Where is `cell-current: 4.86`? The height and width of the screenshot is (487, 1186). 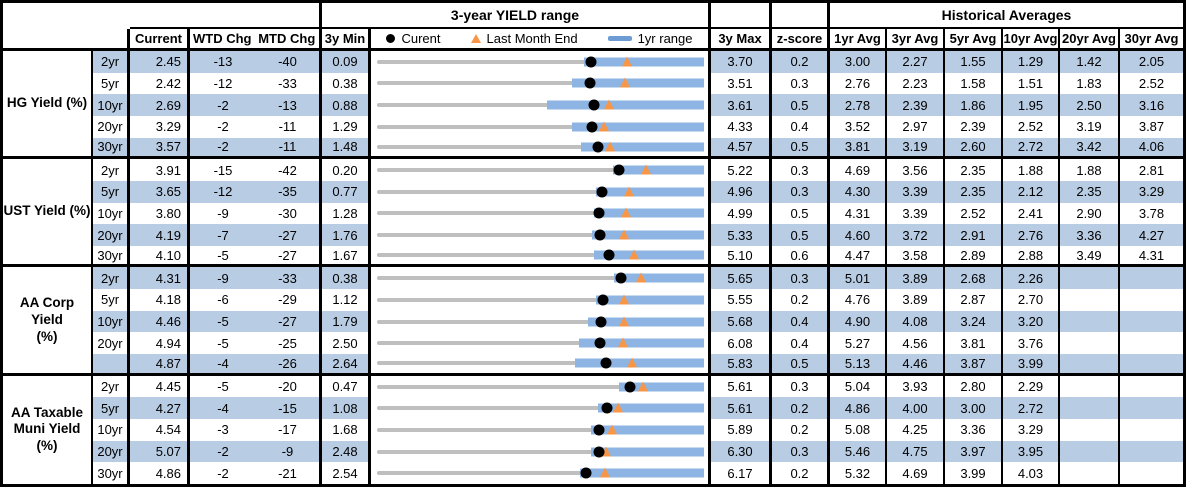
cell-current: 4.86 is located at coordinates (160, 473).